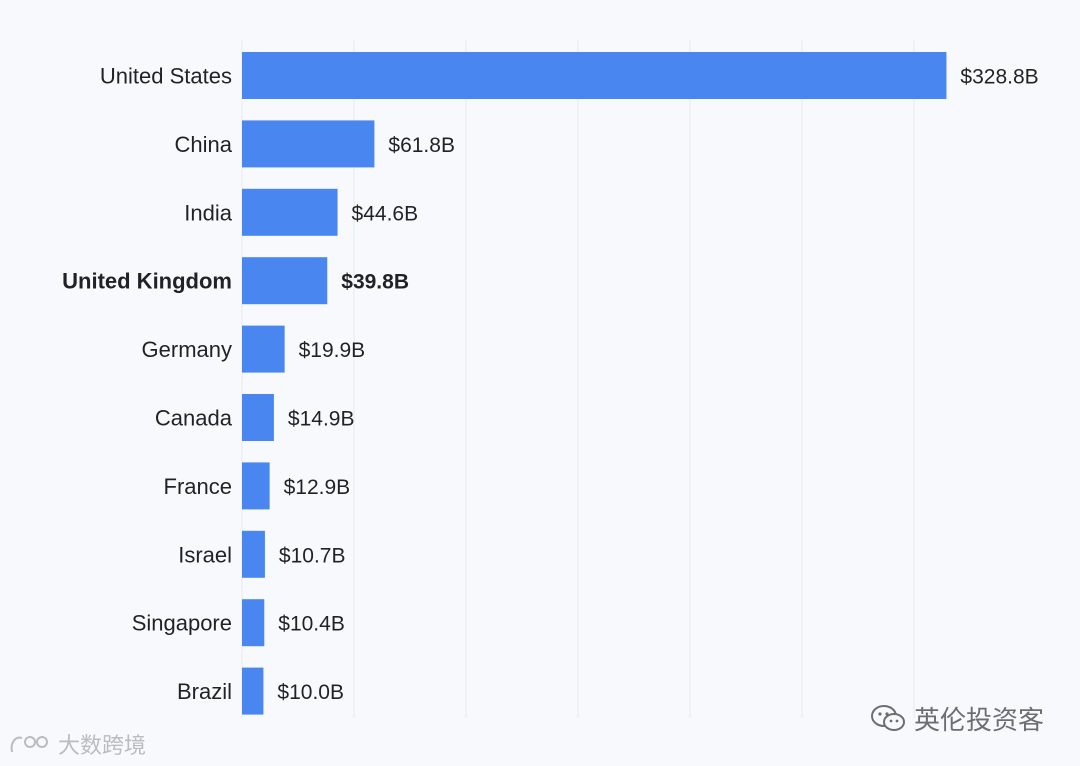  Describe the element at coordinates (253, 623) in the screenshot. I see `bar-singapore` at that location.